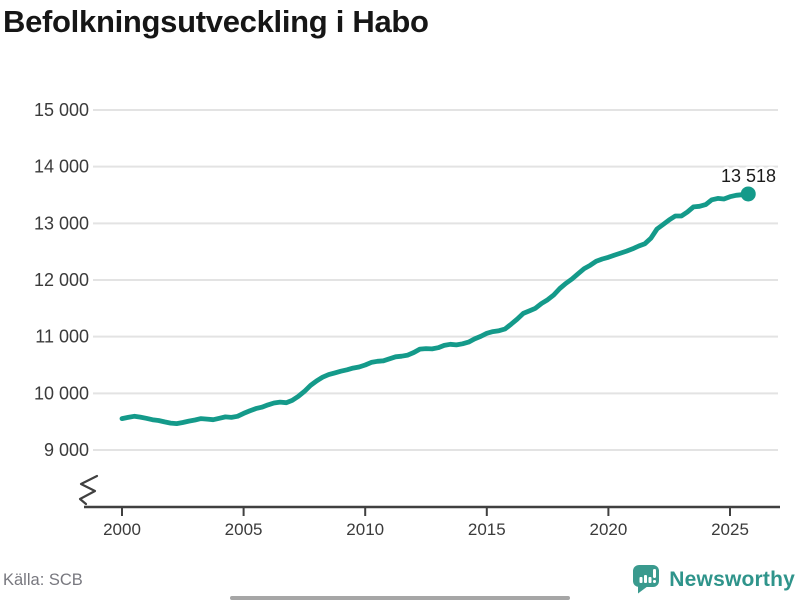 The height and width of the screenshot is (600, 800). I want to click on logo-exclamation-dot, so click(655, 581).